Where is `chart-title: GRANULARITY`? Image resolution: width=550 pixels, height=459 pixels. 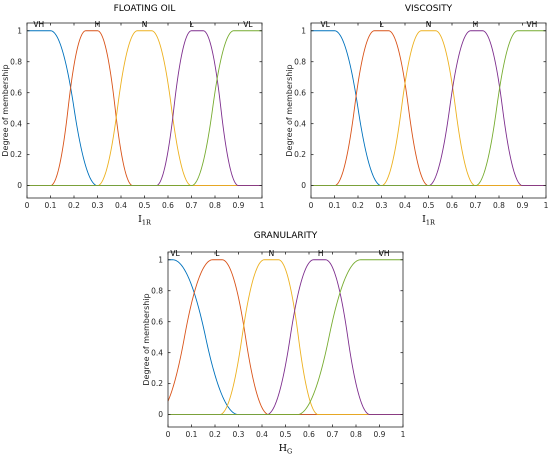
chart-title: GRANULARITY is located at coordinates (286, 236).